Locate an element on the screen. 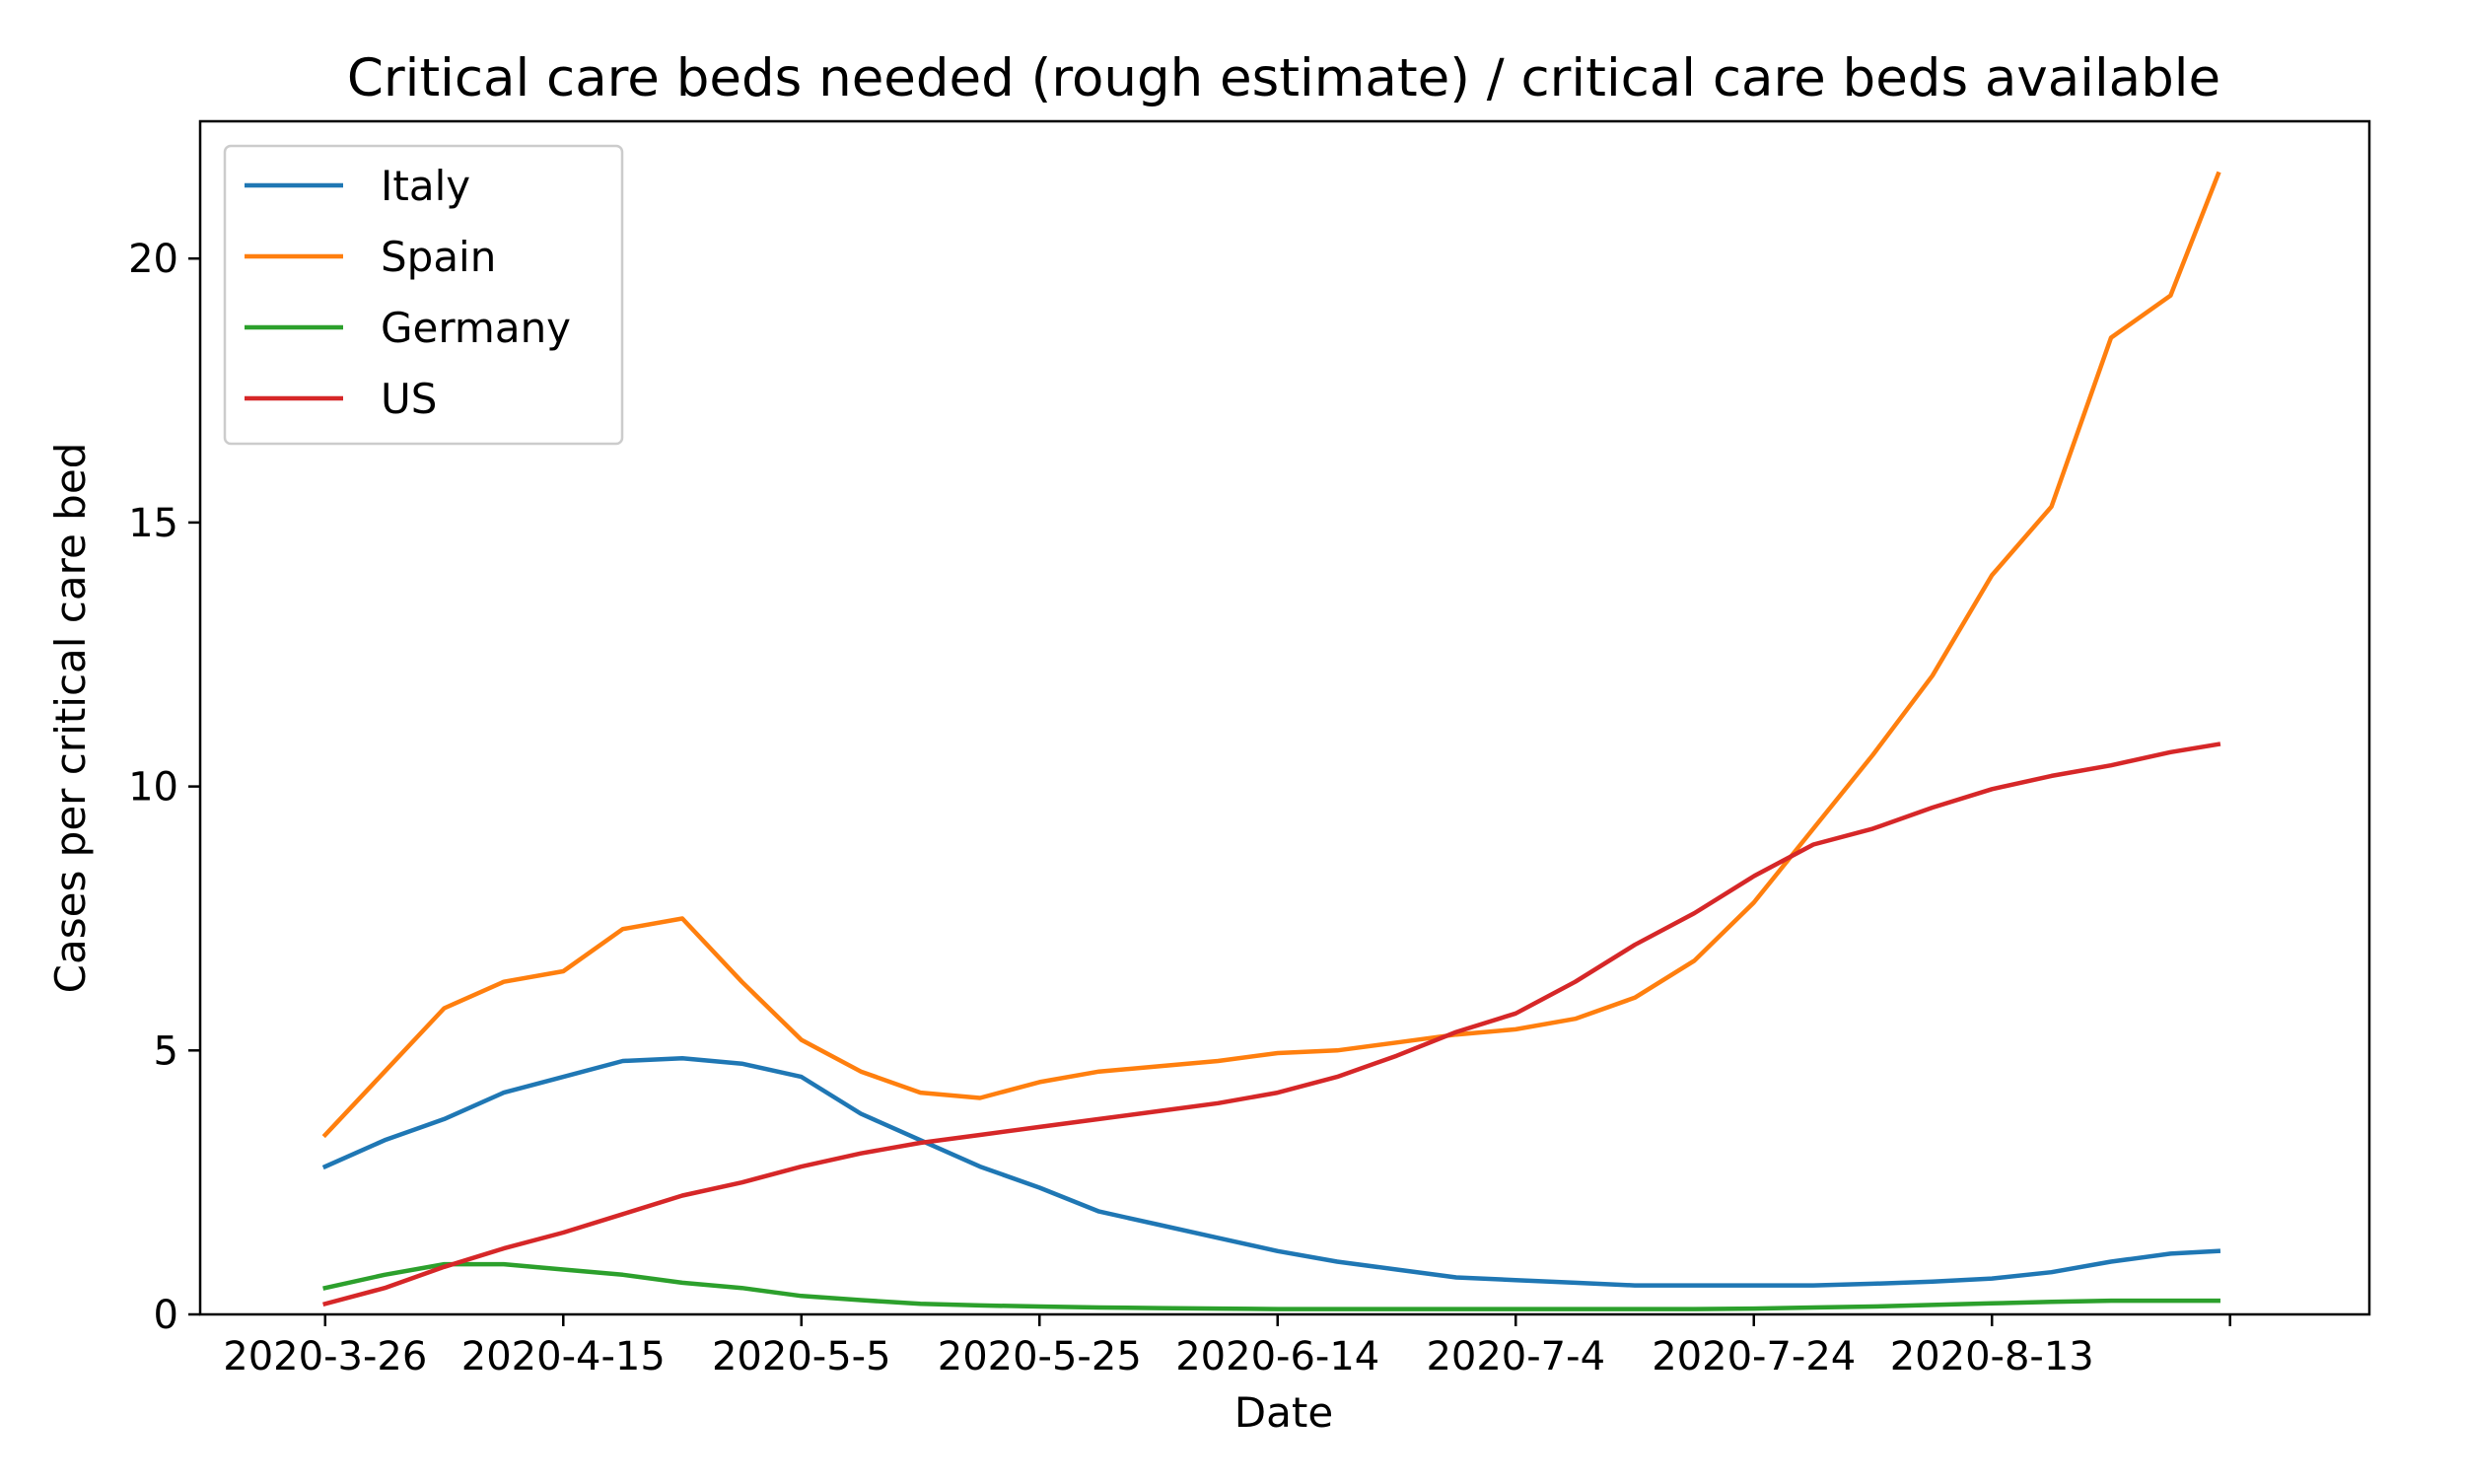  x-tick-label: 2020-7-24 is located at coordinates (1754, 1356).